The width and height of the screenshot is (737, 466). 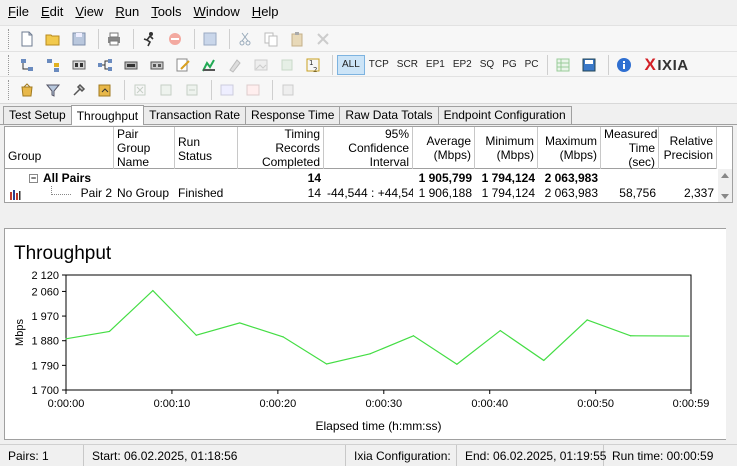 What do you see at coordinates (261, 65) in the screenshot?
I see `disabled-image-icon` at bounding box center [261, 65].